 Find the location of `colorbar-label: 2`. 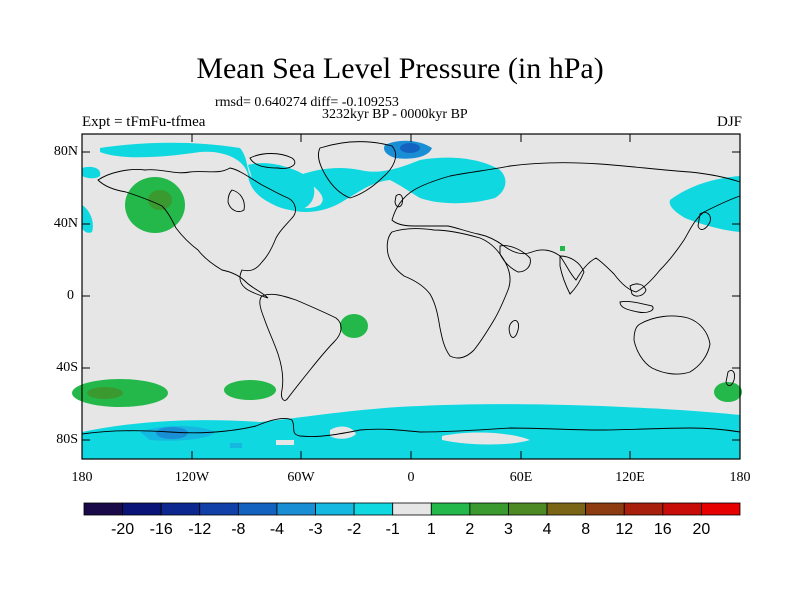

colorbar-label: 2 is located at coordinates (470, 529).